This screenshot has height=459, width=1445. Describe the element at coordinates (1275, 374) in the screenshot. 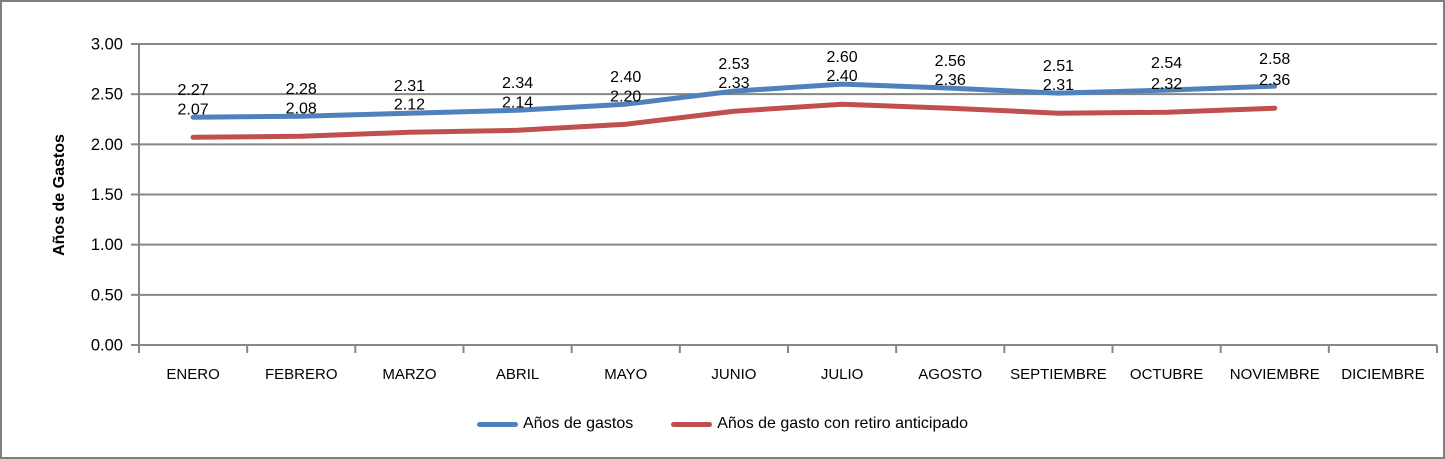

I see `x-axis-category-label: NOVIEMBRE` at that location.